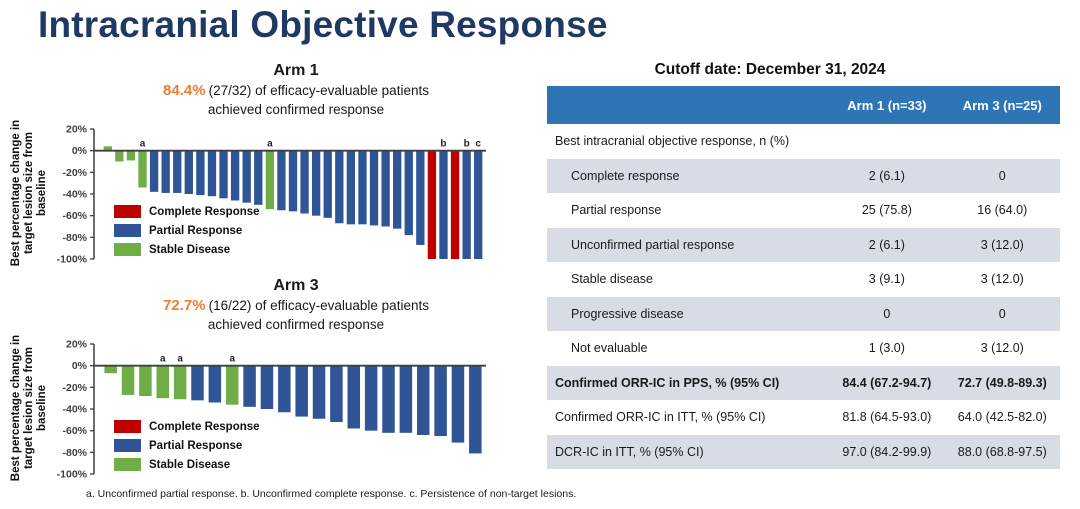  Describe the element at coordinates (660, 417) in the screenshot. I see `row-label: Confirmed ORR-IC in ITT, % (95% CI)` at that location.